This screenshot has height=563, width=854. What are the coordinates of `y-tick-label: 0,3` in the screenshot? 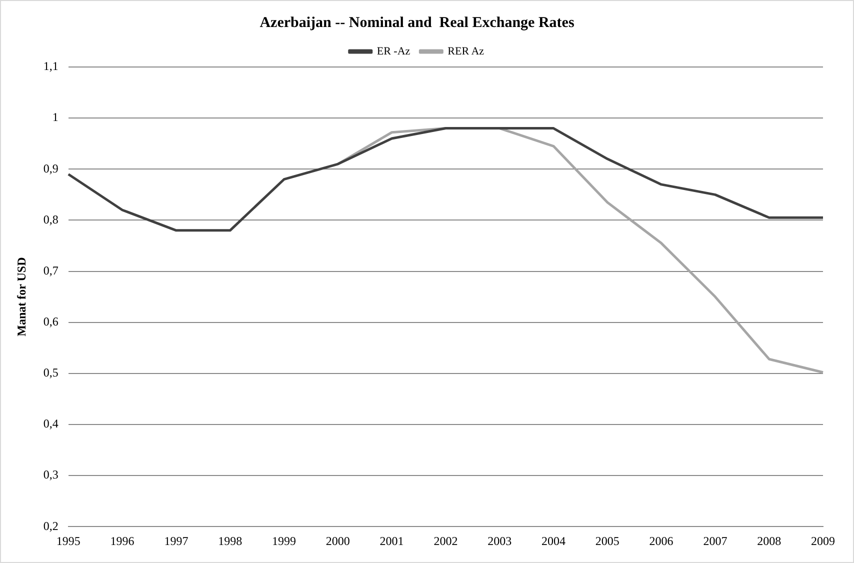 It's located at (50, 475).